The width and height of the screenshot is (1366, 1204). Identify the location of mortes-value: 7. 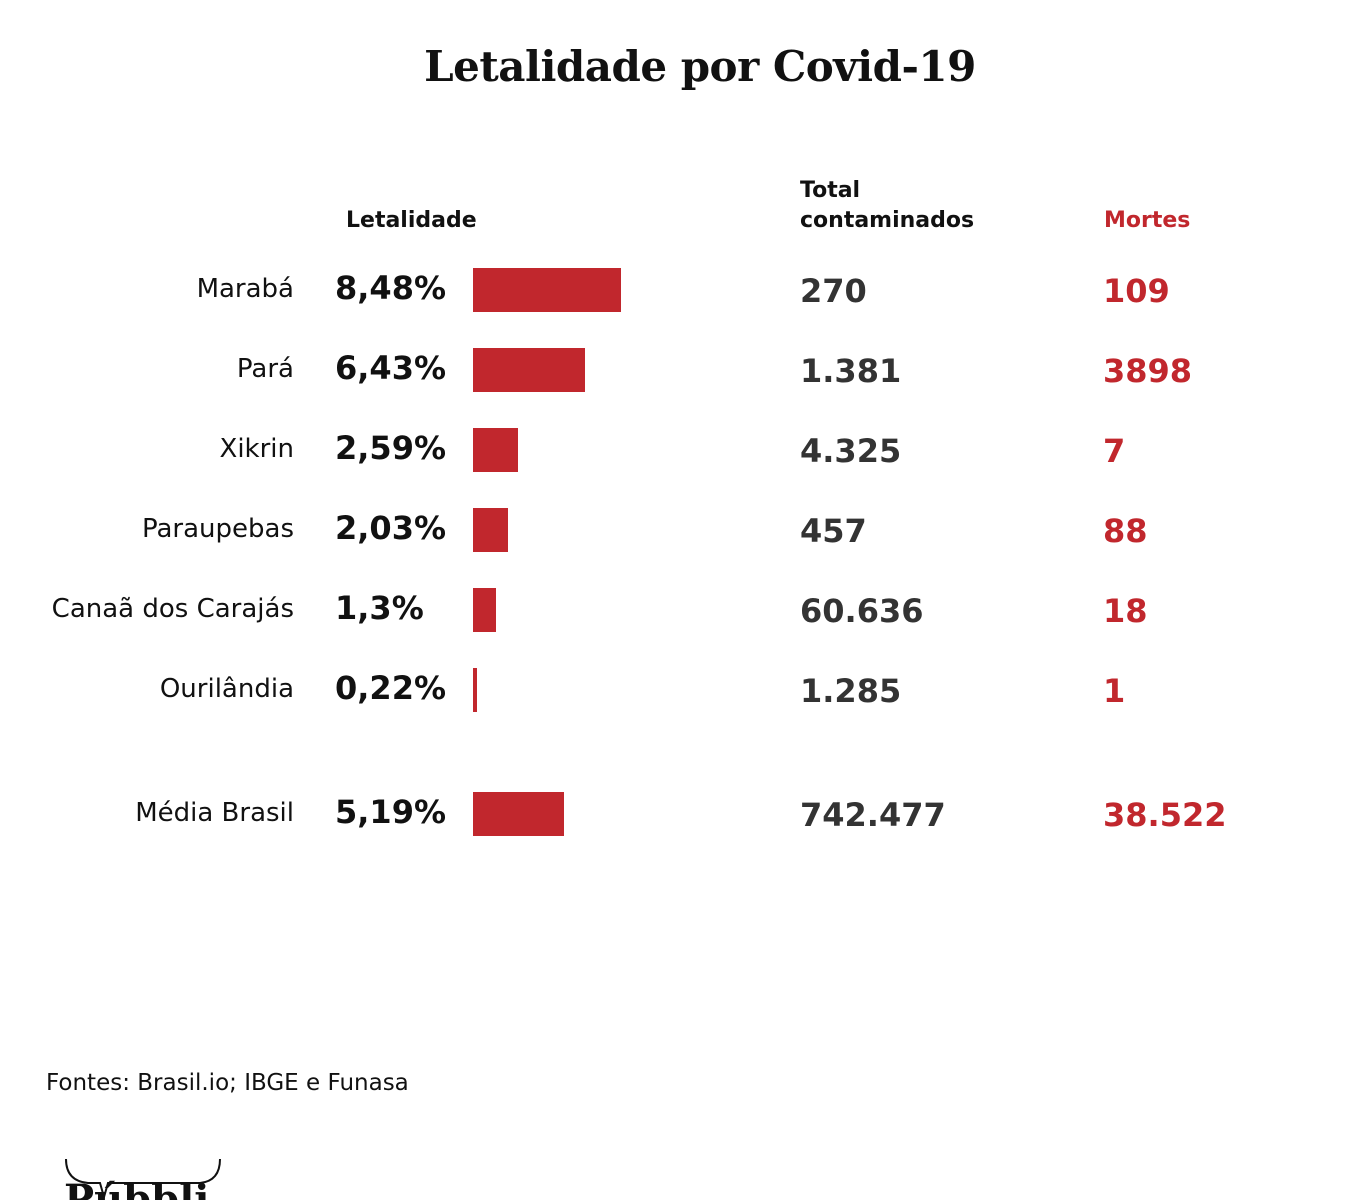
(1114, 451).